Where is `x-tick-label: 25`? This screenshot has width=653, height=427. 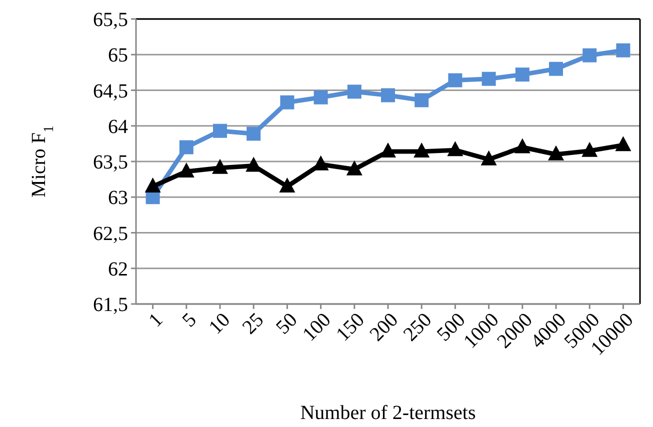
x-tick-label: 25 is located at coordinates (253, 323).